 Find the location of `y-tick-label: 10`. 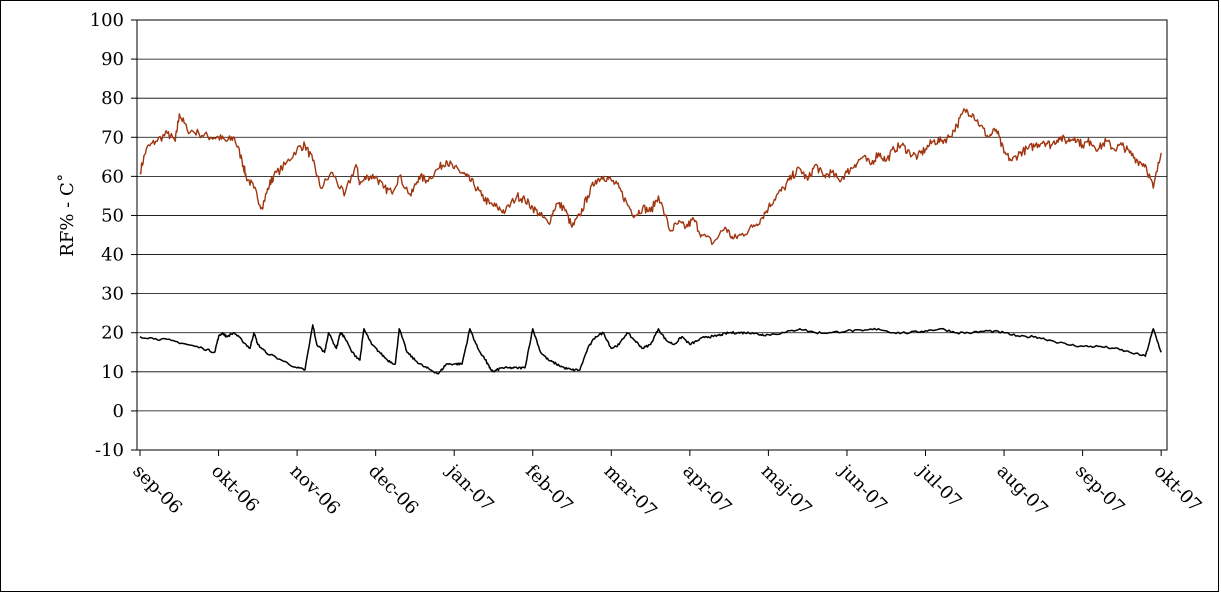

y-tick-label: 10 is located at coordinates (112, 372).